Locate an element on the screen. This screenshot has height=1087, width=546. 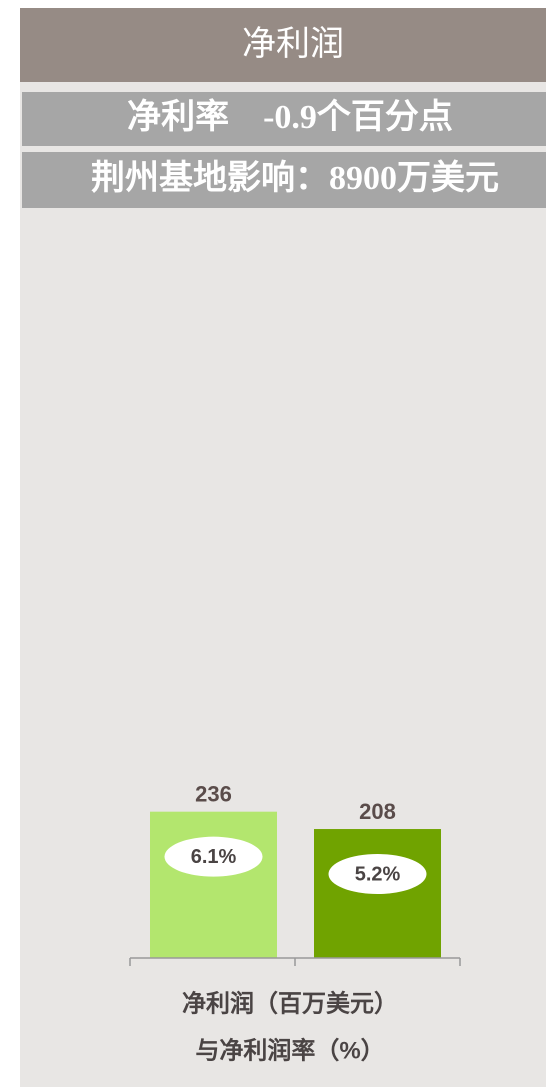
chart-title: 净利润 is located at coordinates (293, 44).